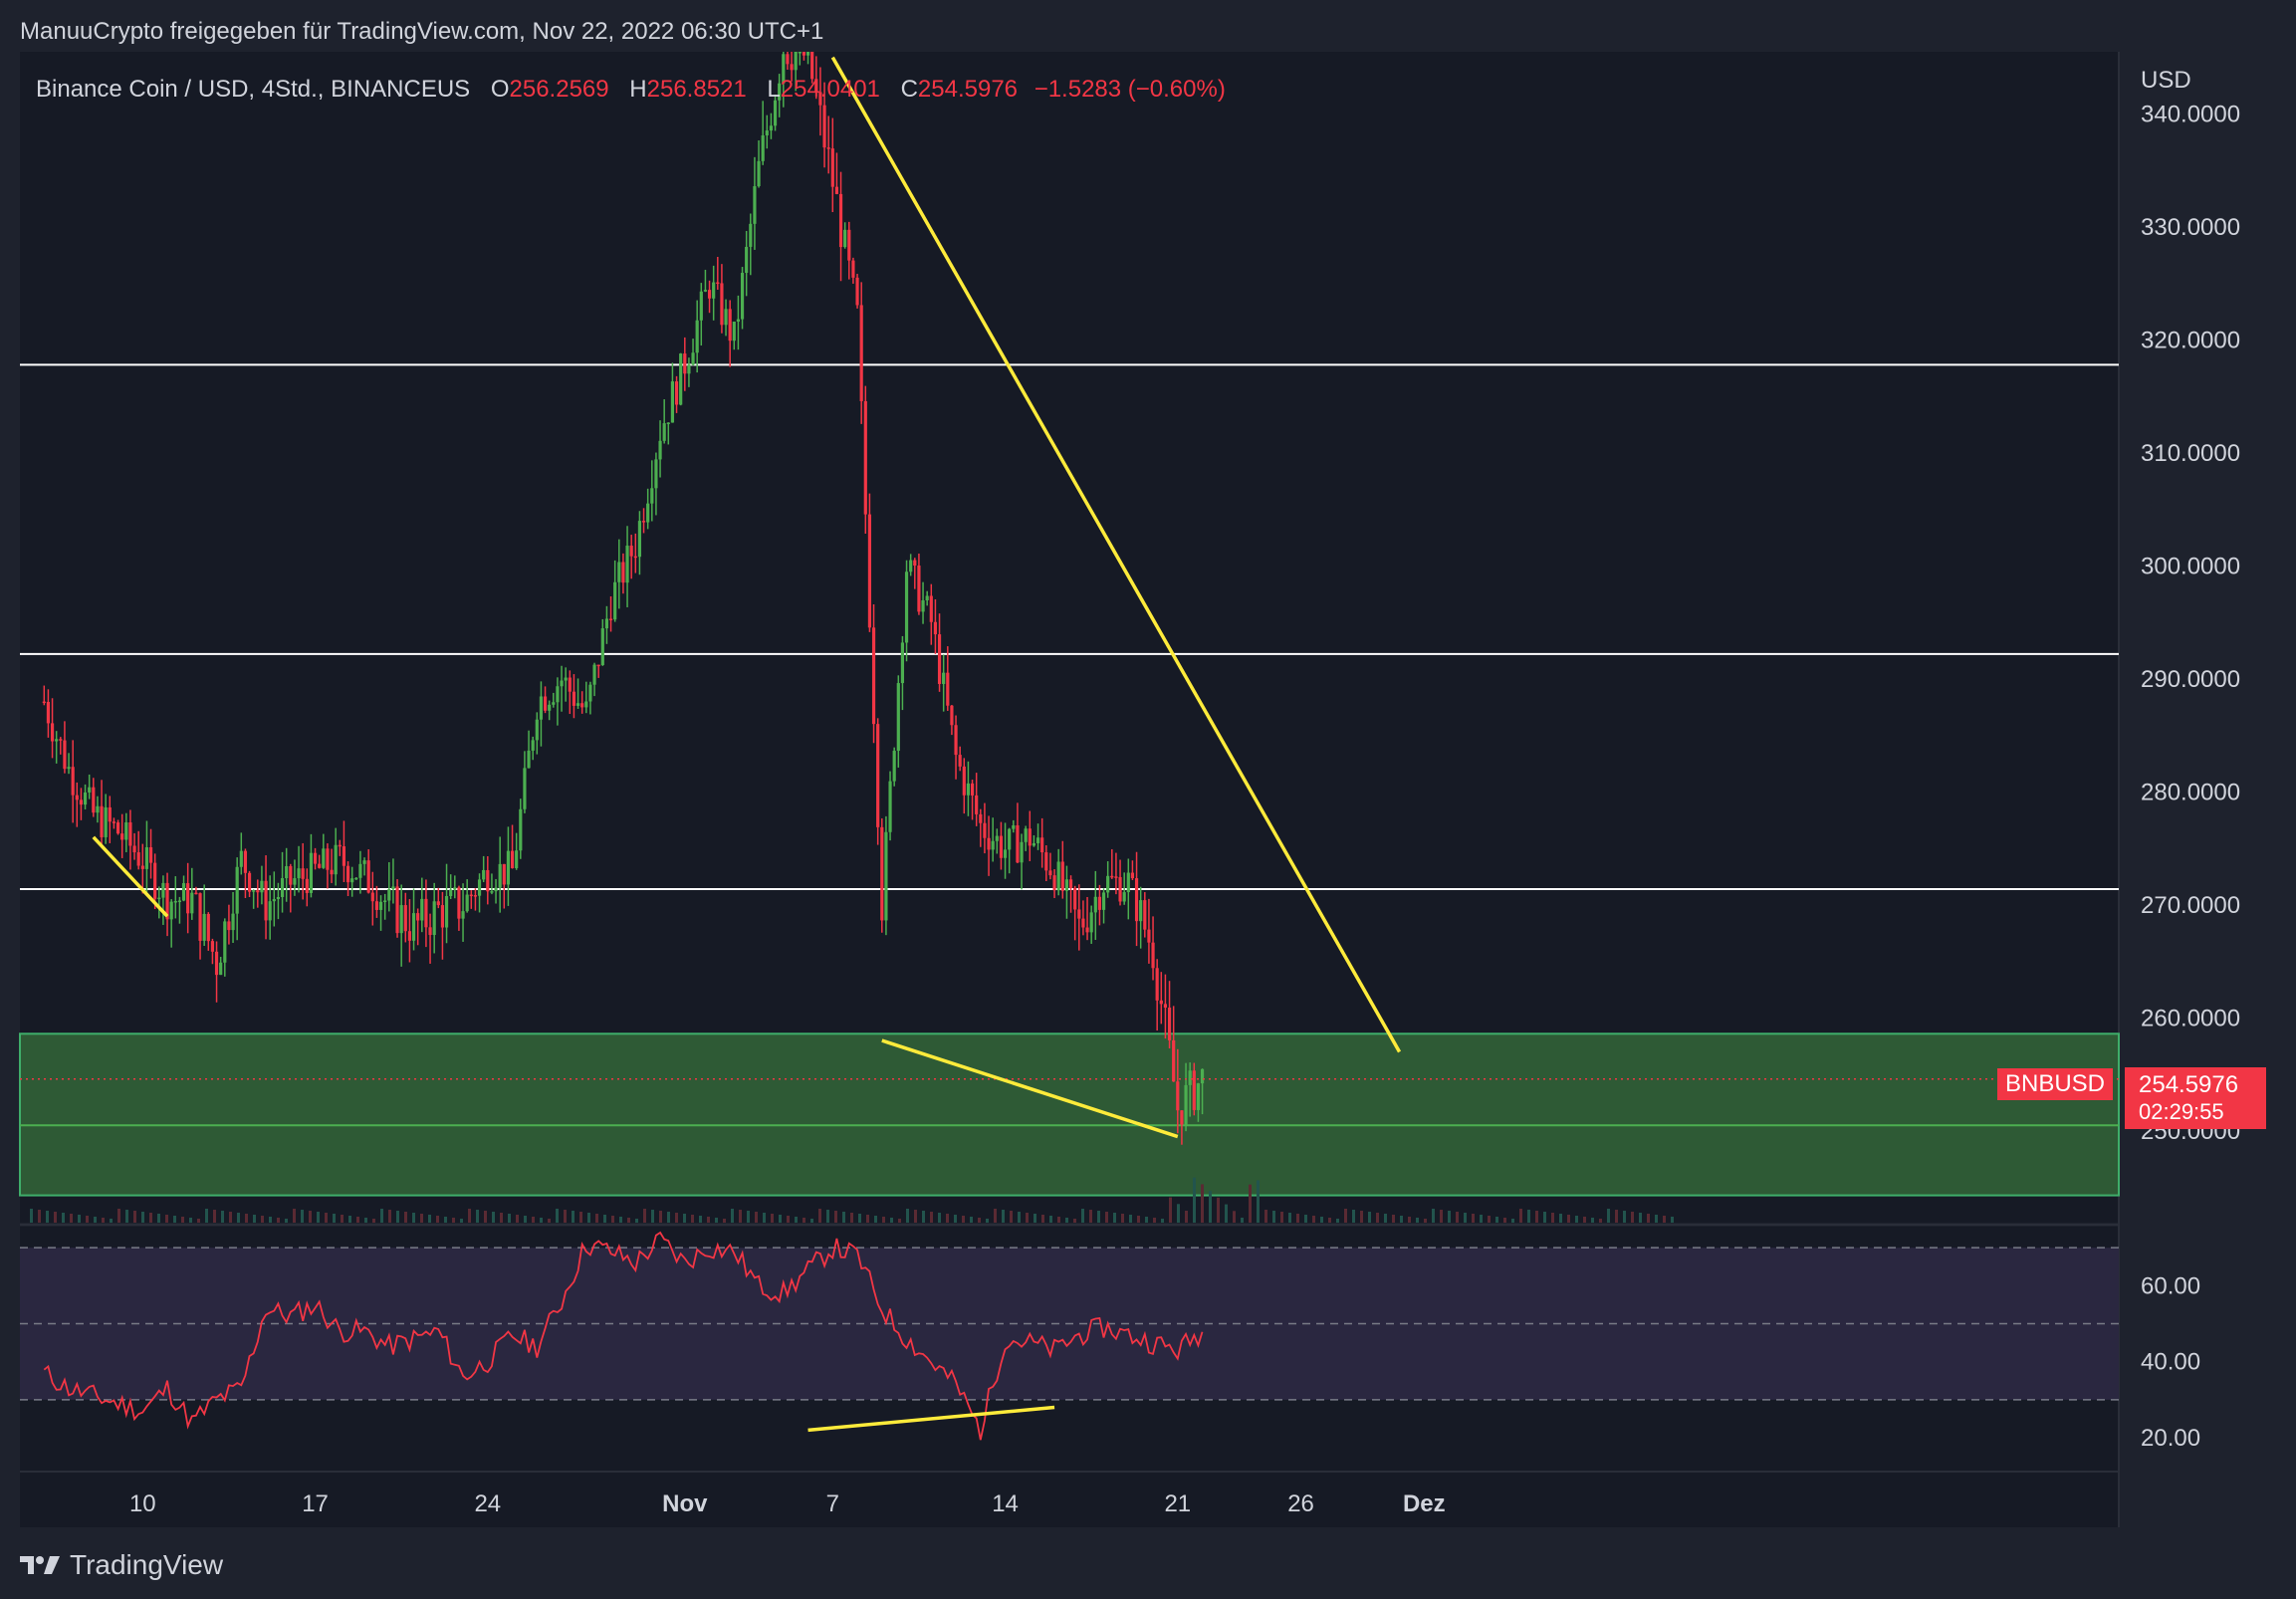  I want to click on time-tick-label: 14, so click(1005, 1503).